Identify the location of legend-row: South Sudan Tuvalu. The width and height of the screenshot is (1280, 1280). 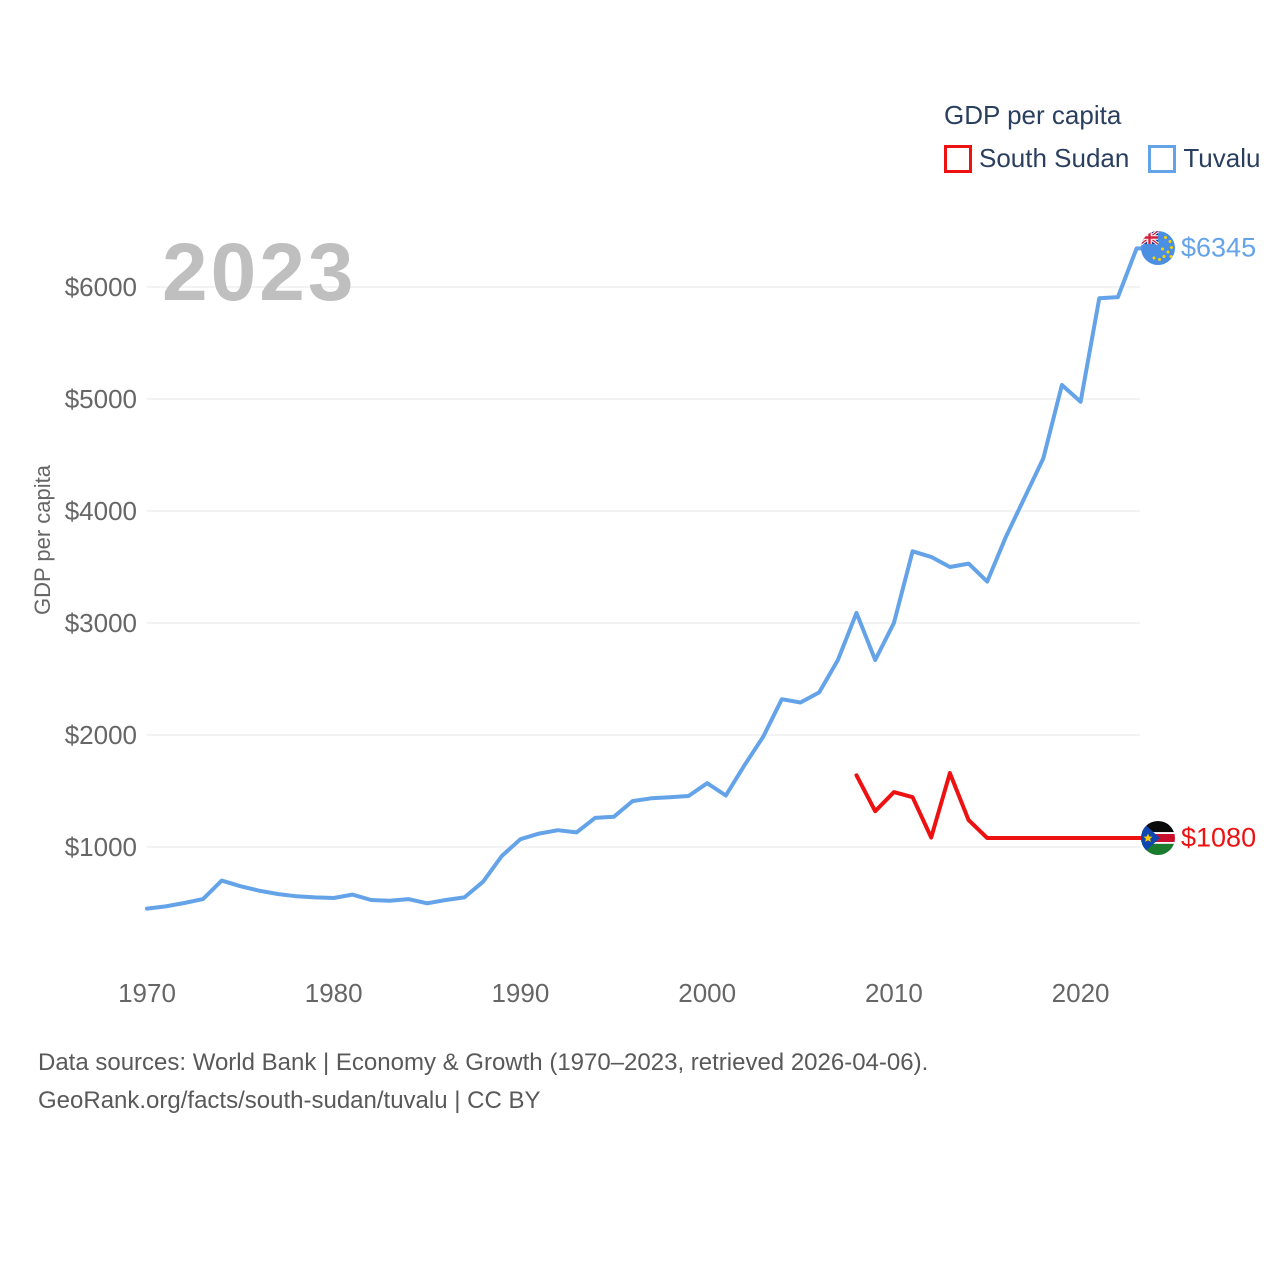
(1102, 158).